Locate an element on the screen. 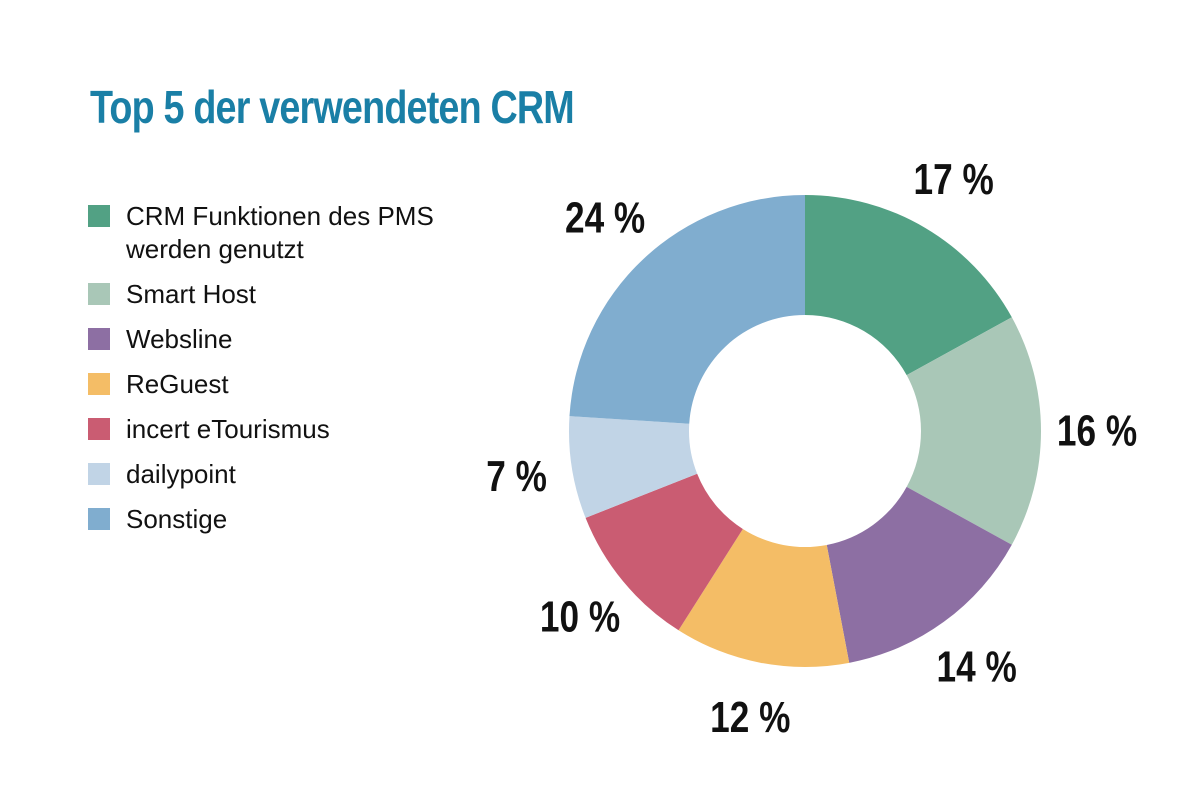  legend-label: Smart Host is located at coordinates (191, 294).